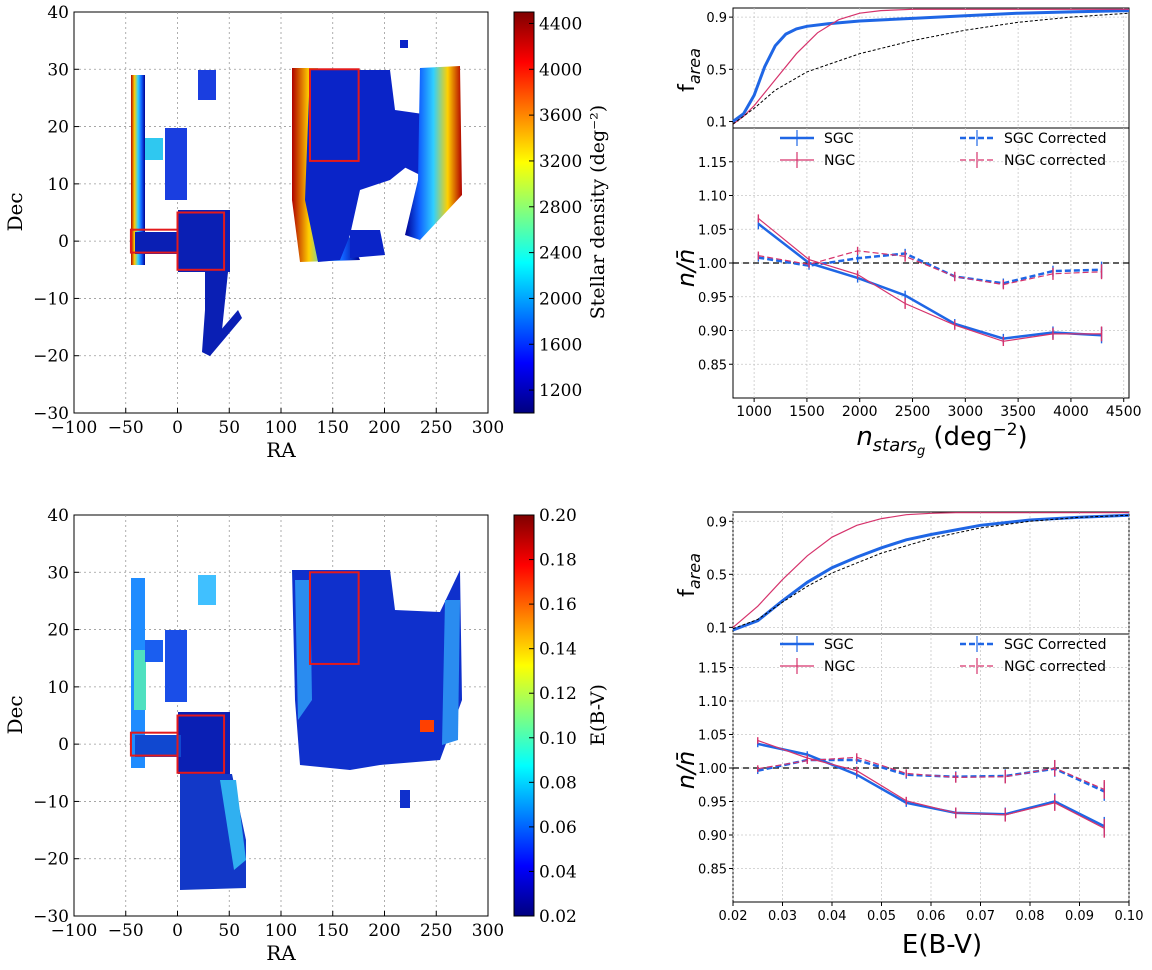  What do you see at coordinates (281, 931) in the screenshot?
I see `map2-xtick-label: 100` at bounding box center [281, 931].